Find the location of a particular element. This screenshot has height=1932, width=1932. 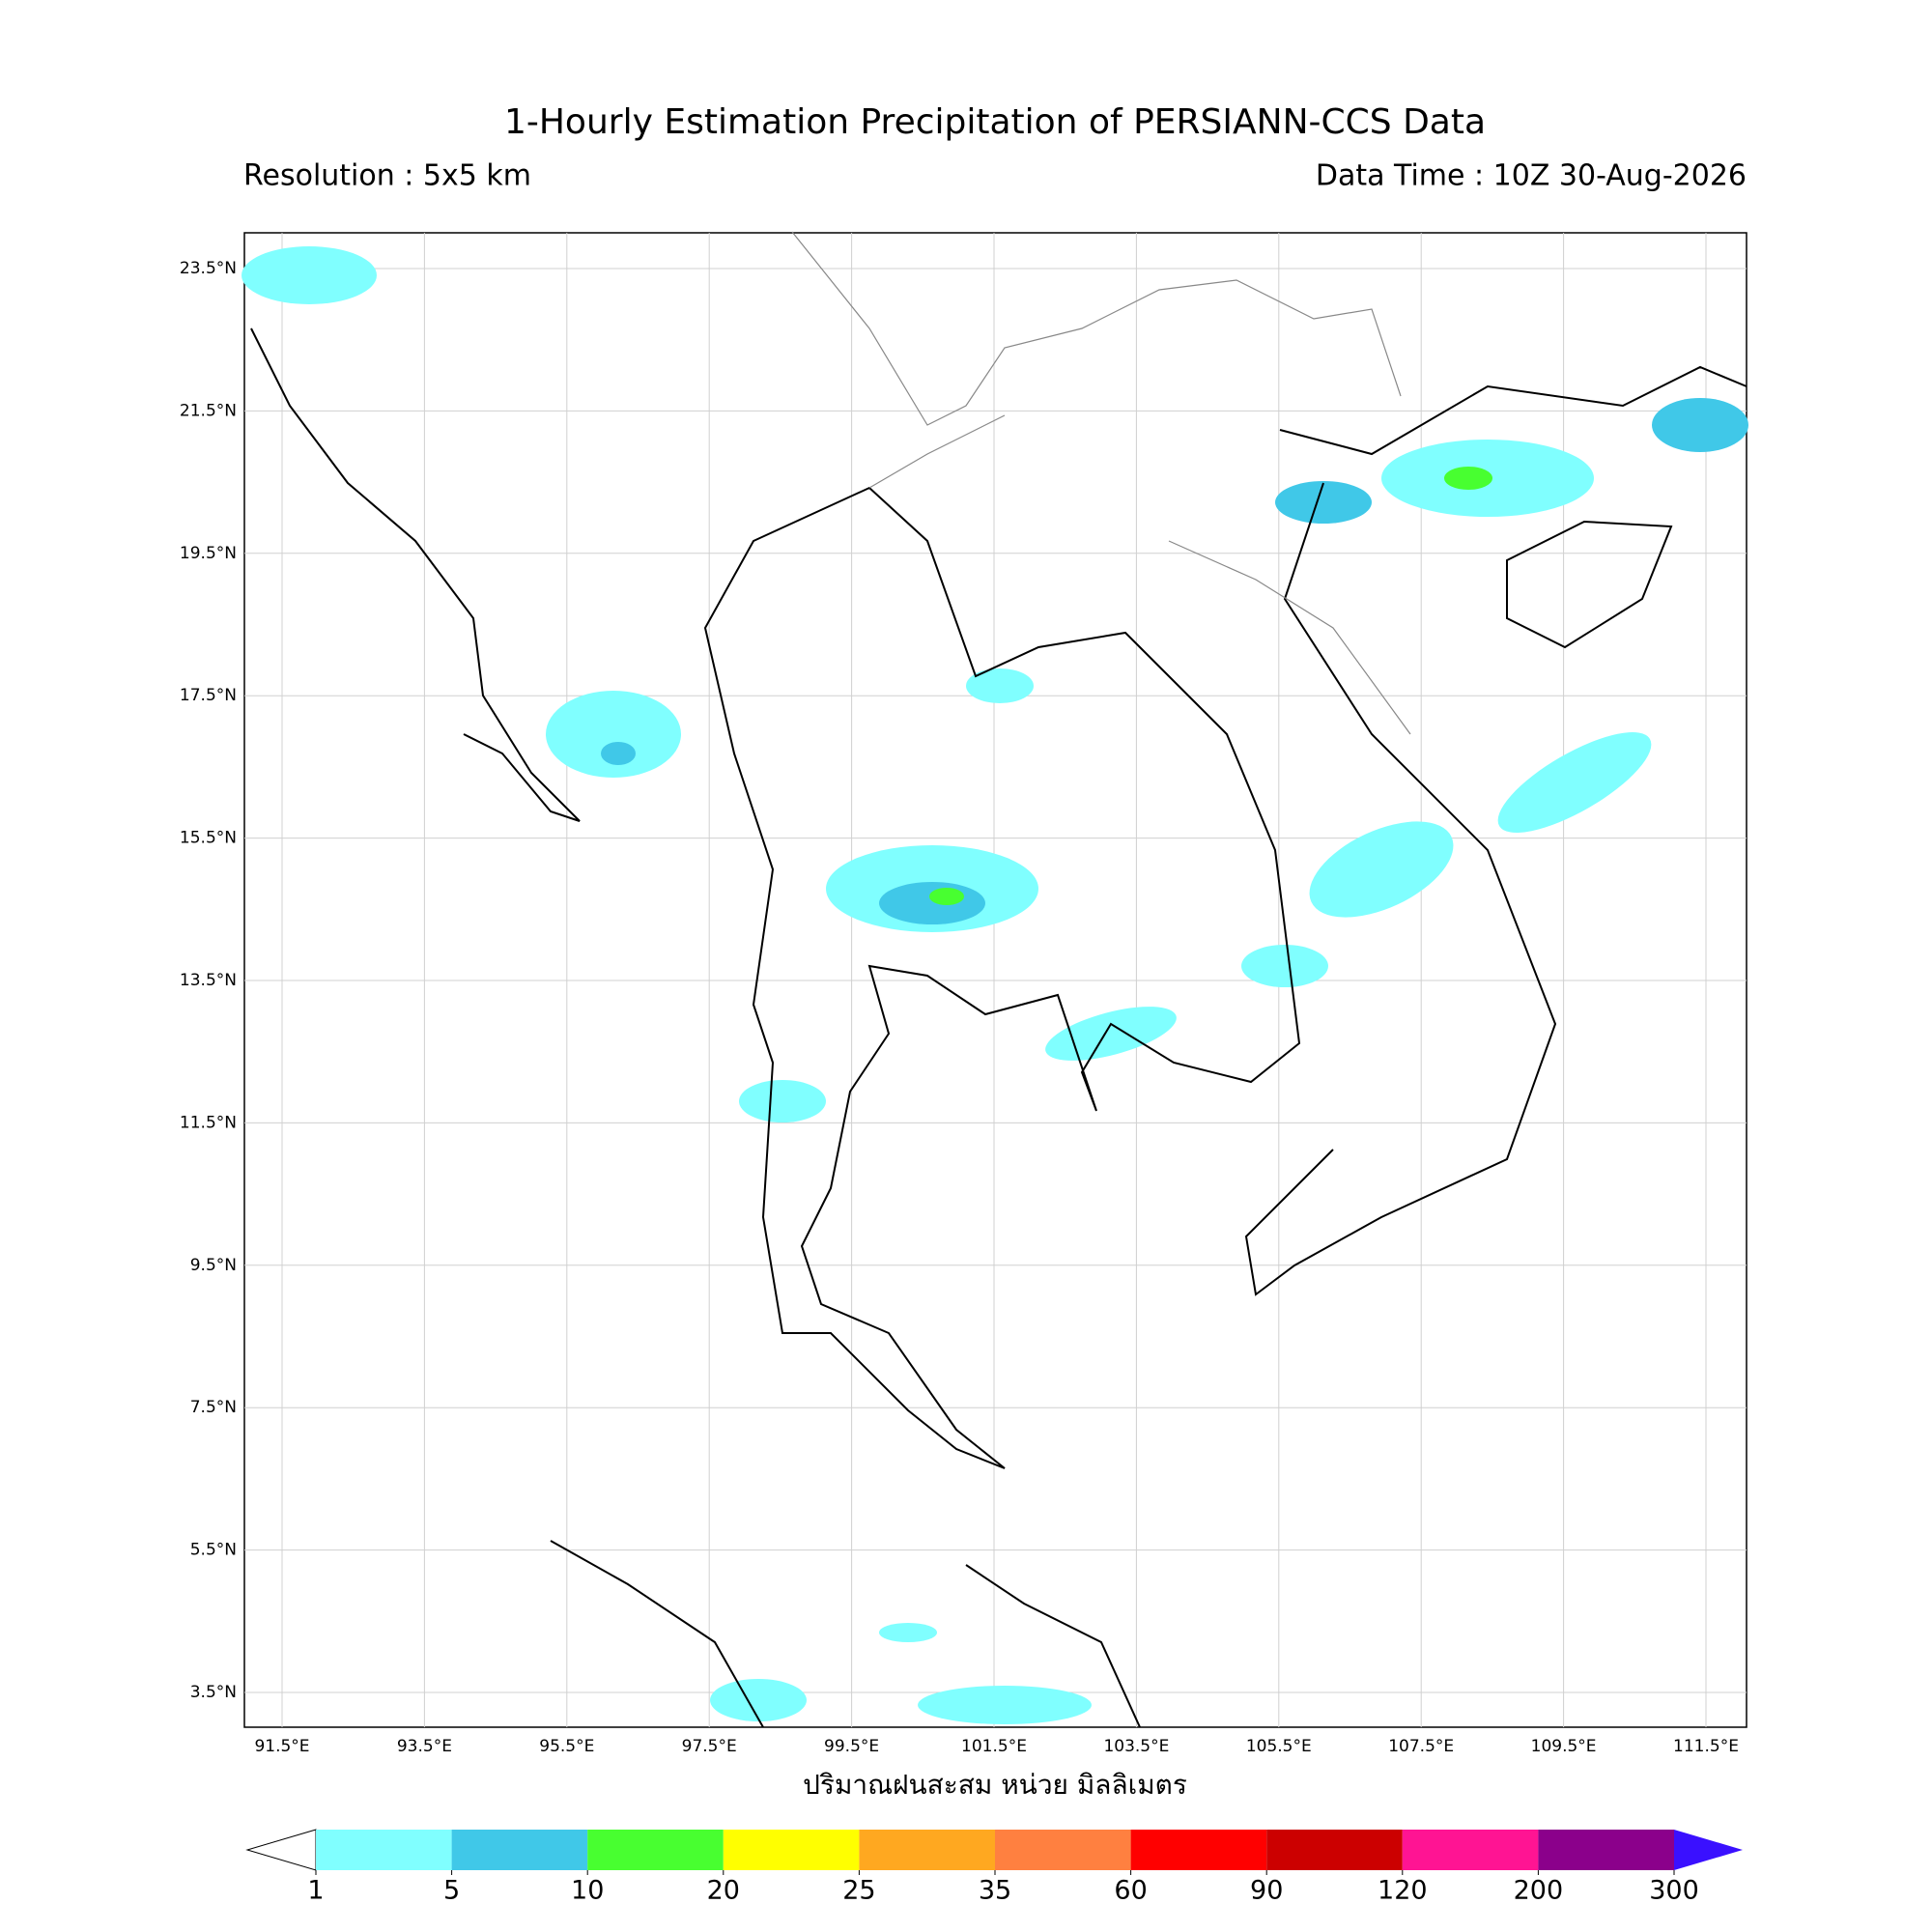

colorbar-tick-label: 10 is located at coordinates (587, 1891).